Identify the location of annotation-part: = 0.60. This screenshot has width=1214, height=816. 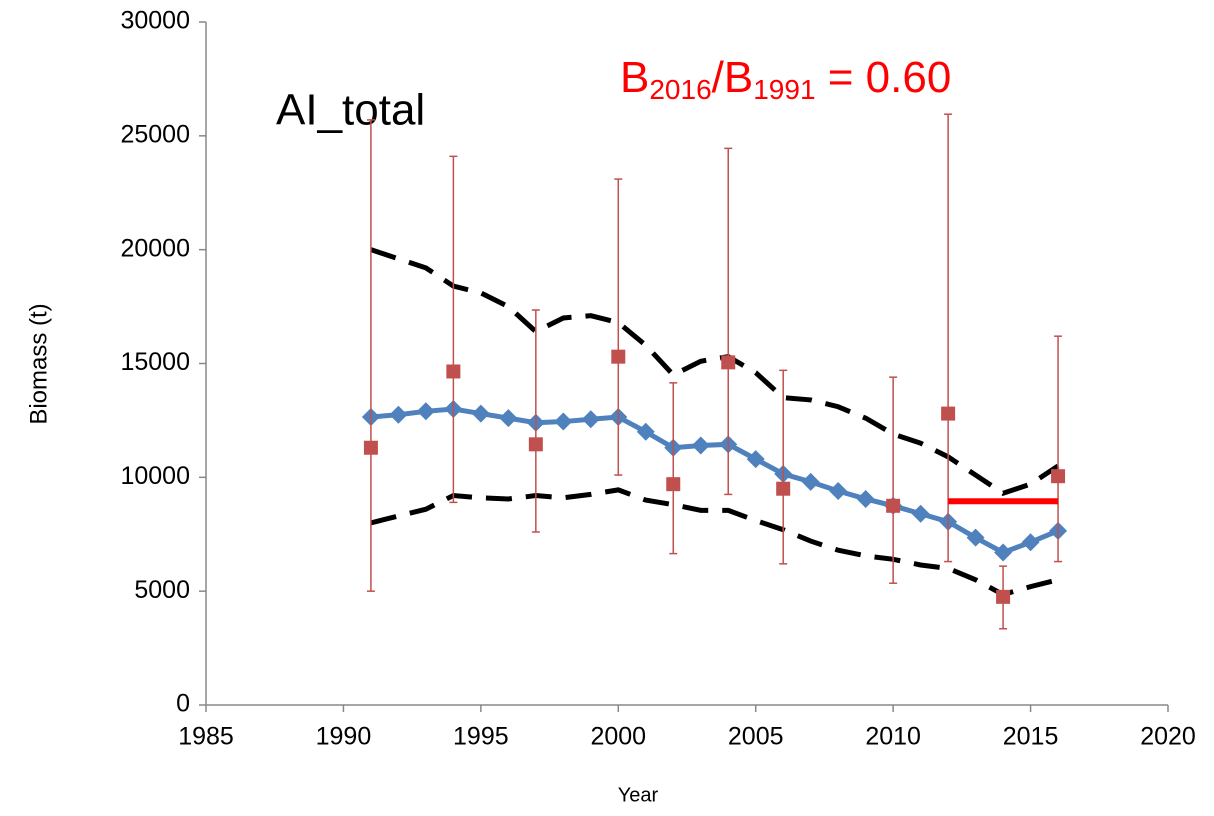
(884, 77).